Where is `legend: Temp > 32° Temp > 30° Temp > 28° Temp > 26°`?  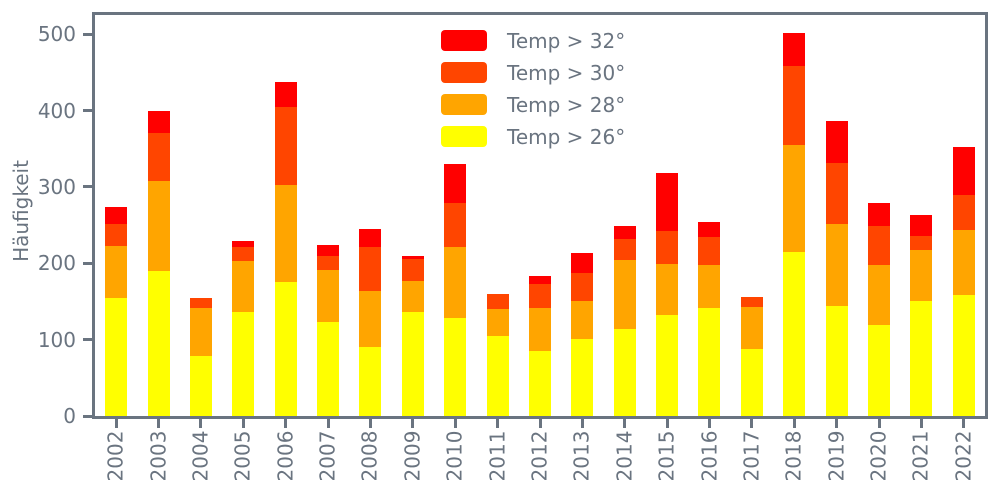 legend: Temp > 32° Temp > 30° Temp > 28° Temp > 26° is located at coordinates (533, 93).